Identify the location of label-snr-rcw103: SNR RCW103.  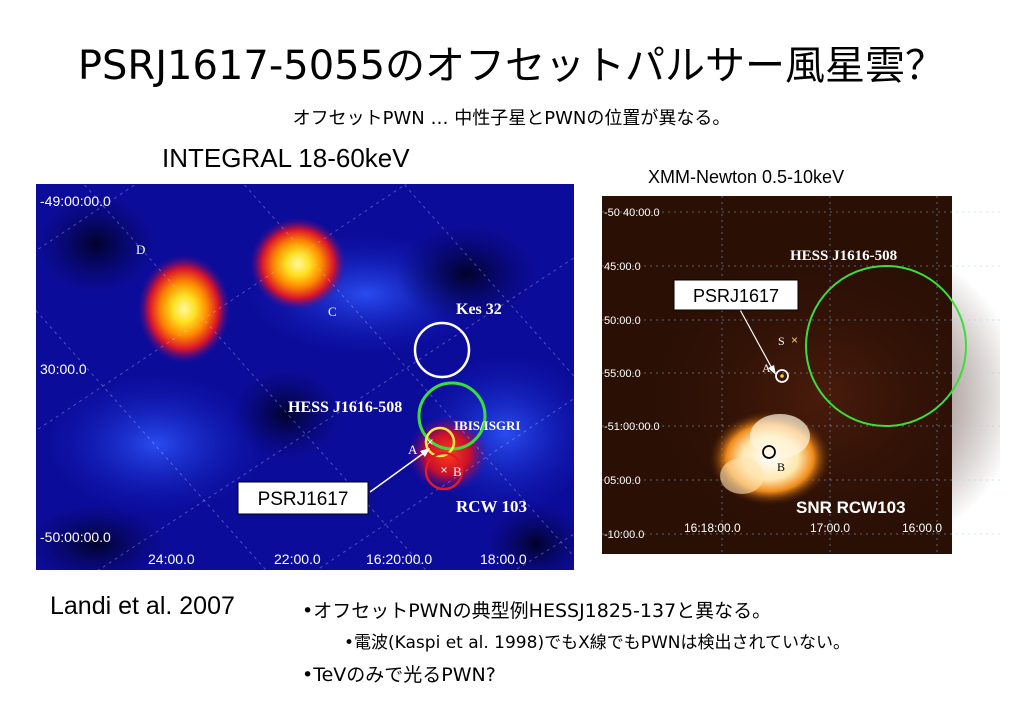
(851, 507).